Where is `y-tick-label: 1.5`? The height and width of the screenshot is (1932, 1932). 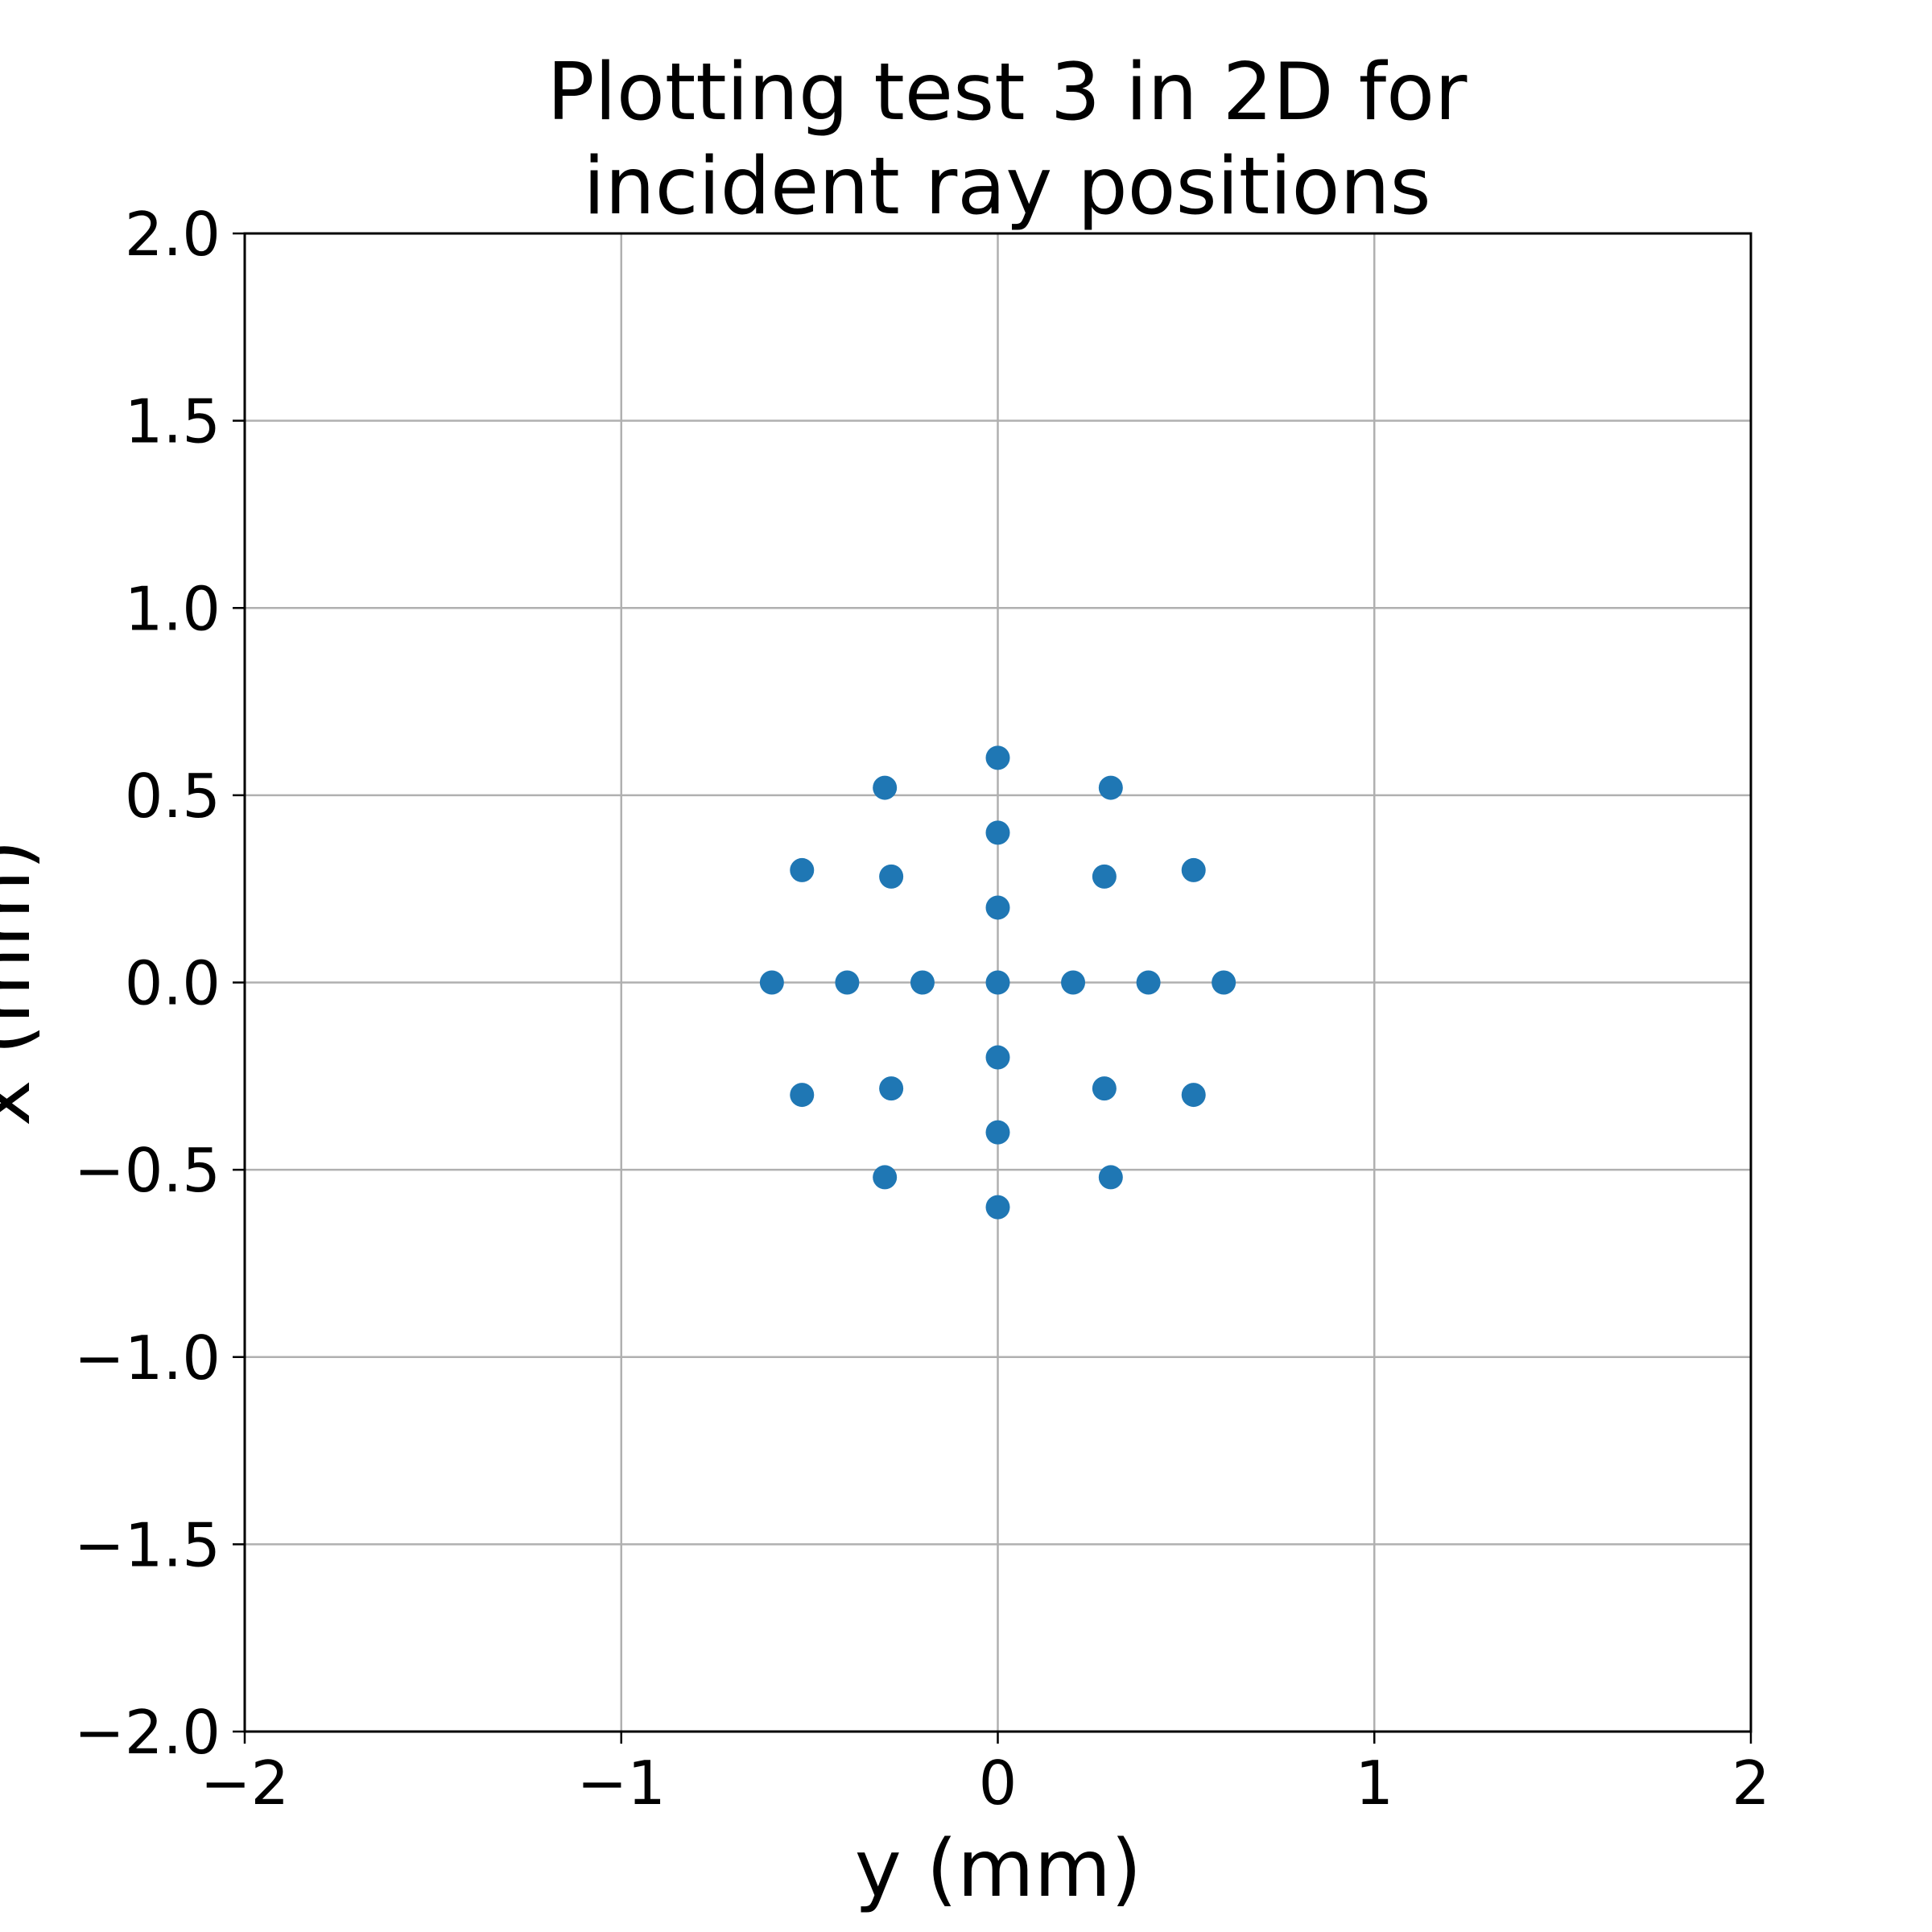 y-tick-label: 1.5 is located at coordinates (173, 422).